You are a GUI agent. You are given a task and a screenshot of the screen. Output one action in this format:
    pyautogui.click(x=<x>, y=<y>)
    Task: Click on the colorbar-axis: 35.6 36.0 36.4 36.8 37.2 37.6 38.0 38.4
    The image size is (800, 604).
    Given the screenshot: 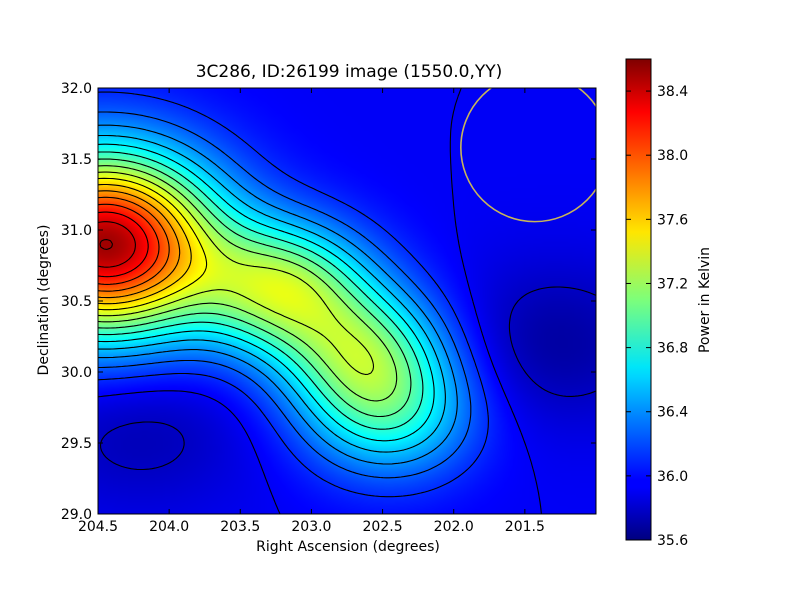 What is the action you would take?
    pyautogui.click(x=657, y=316)
    